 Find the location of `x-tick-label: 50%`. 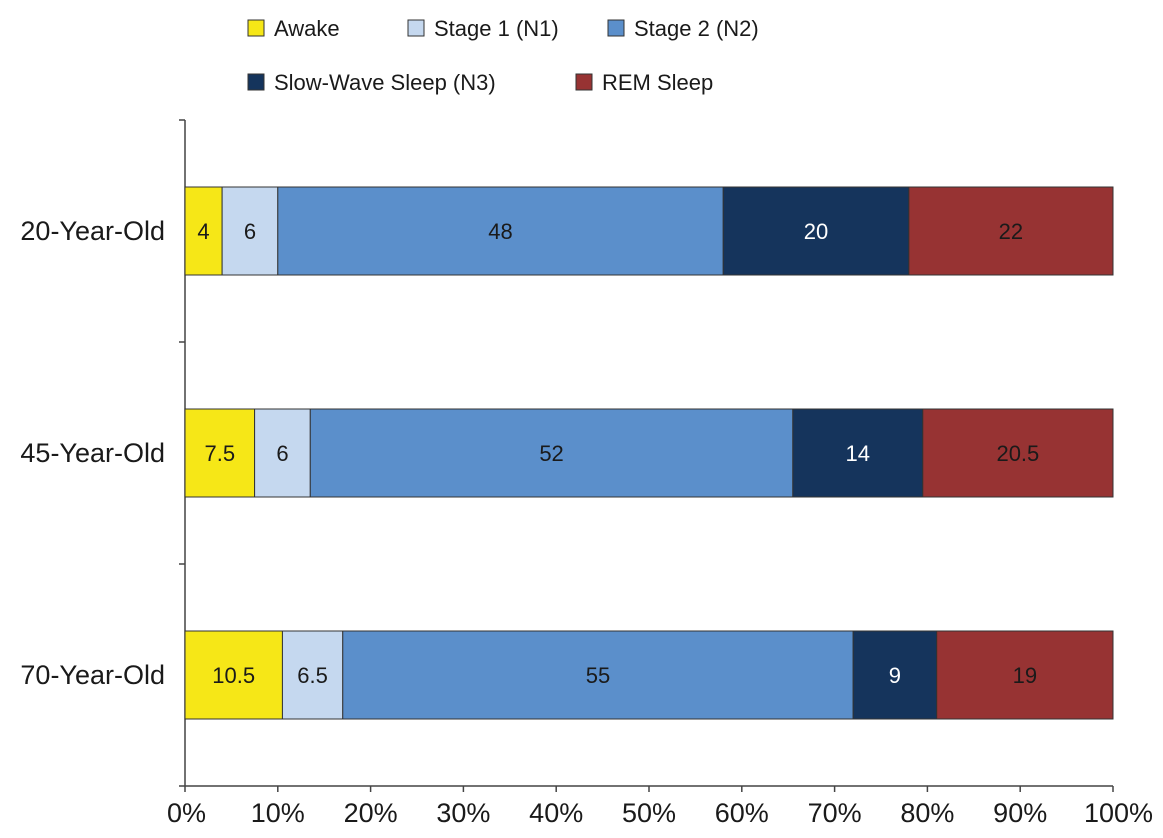

x-tick-label: 50% is located at coordinates (649, 813).